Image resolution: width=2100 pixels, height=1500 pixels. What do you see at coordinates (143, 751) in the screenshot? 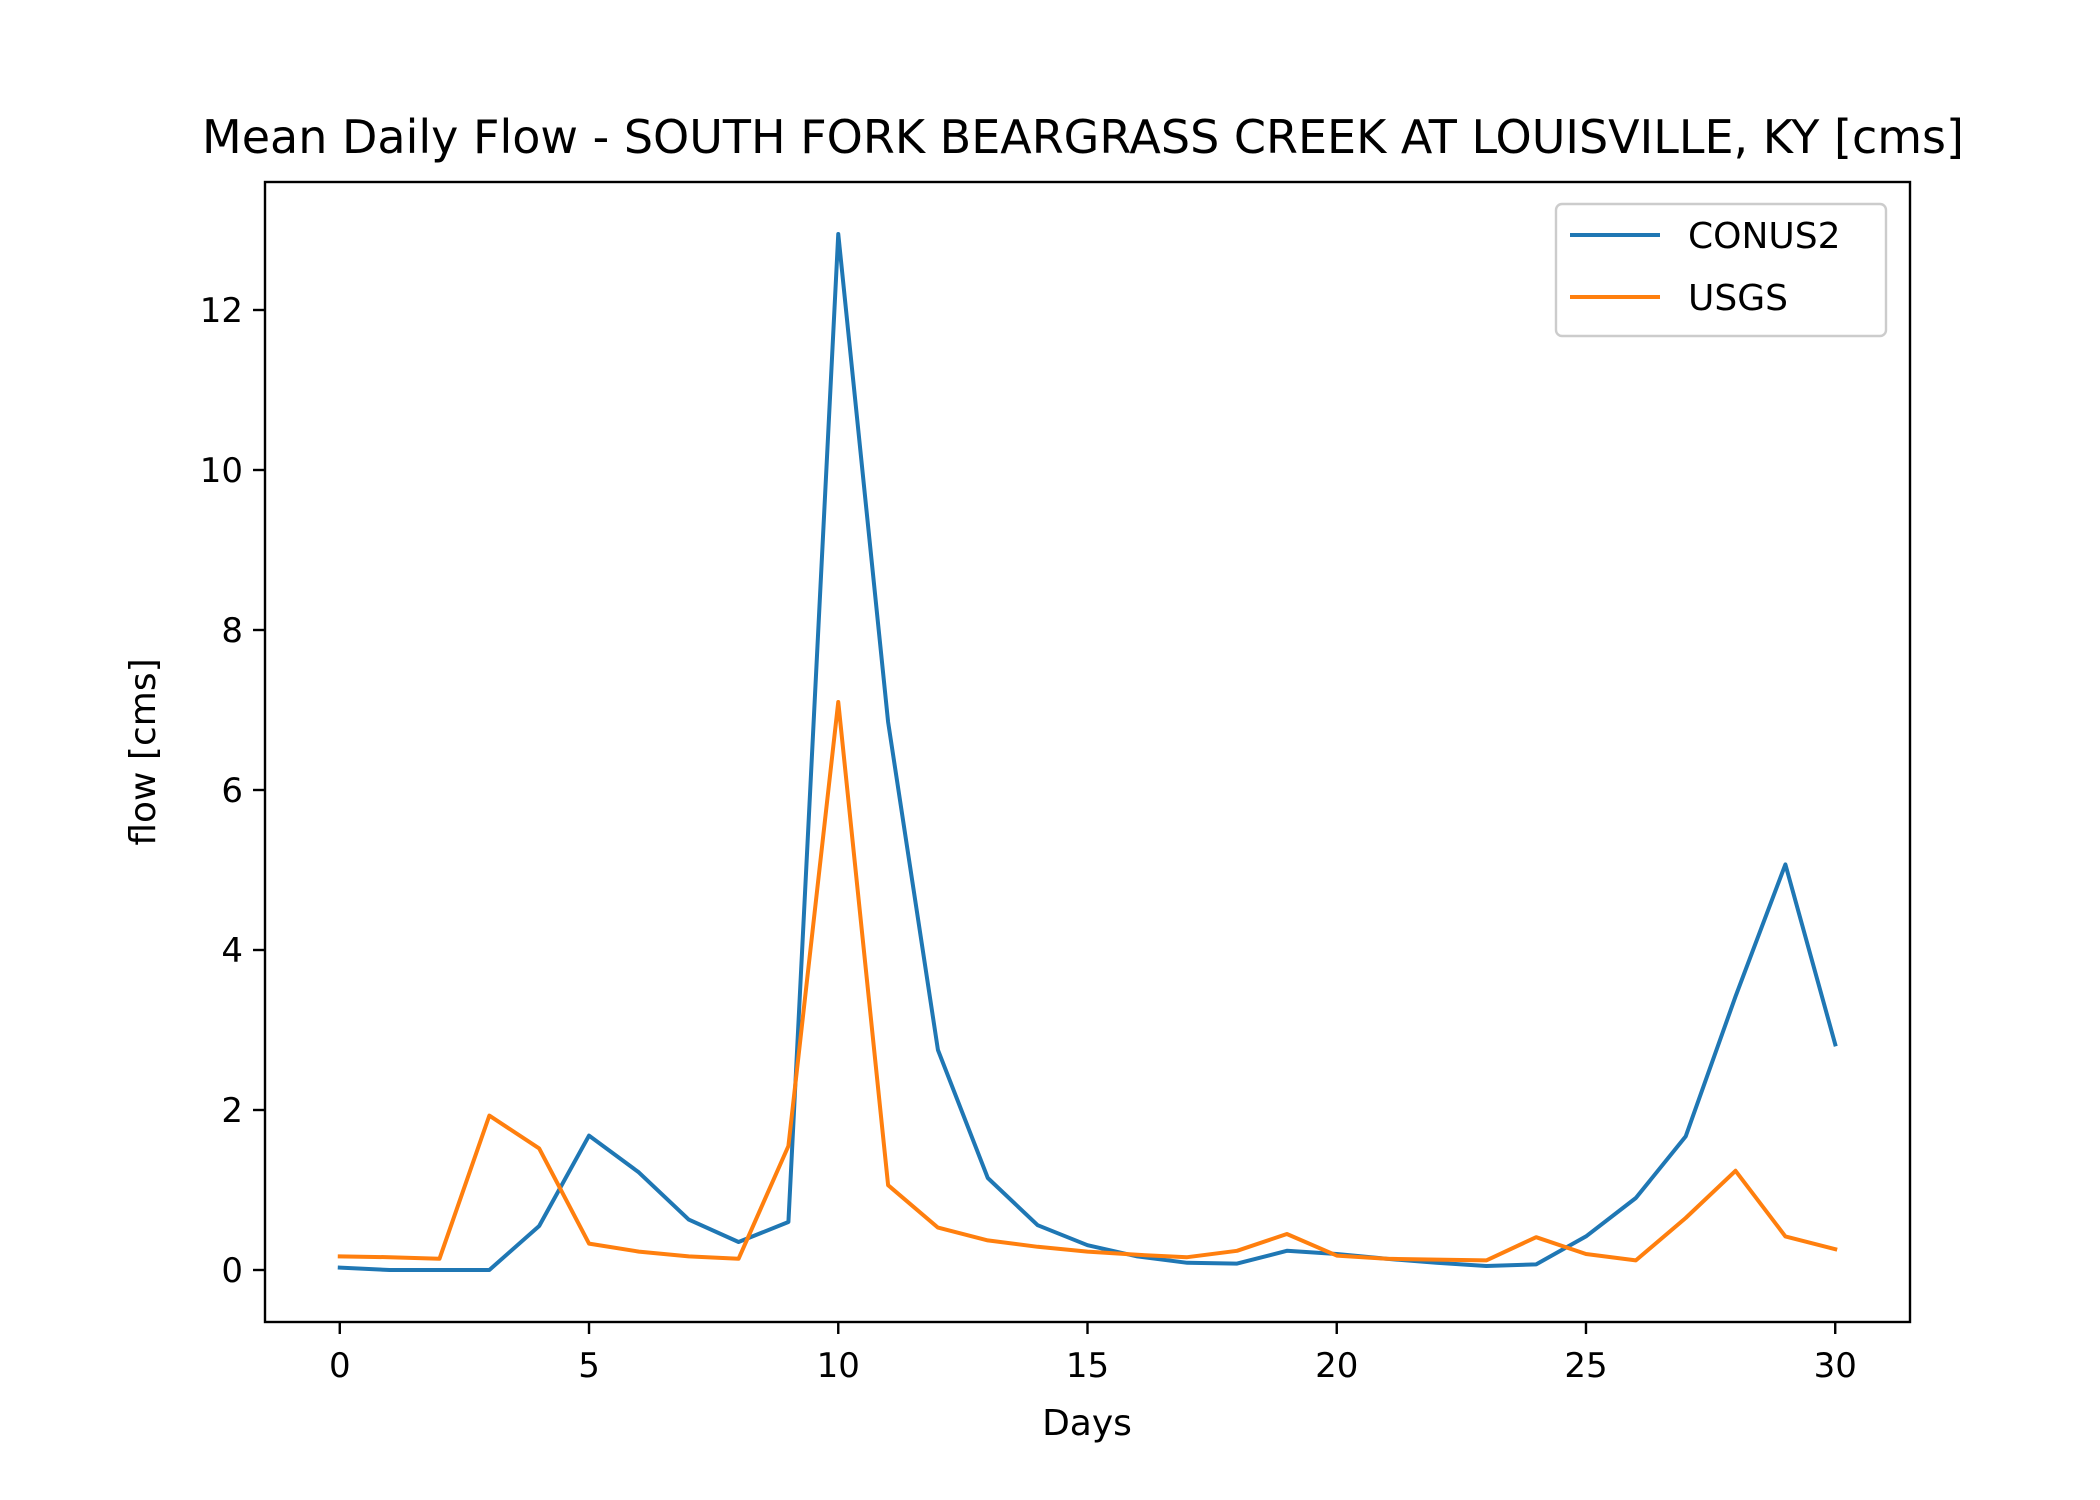
I see `y-axis-label: flow [cms]` at bounding box center [143, 751].